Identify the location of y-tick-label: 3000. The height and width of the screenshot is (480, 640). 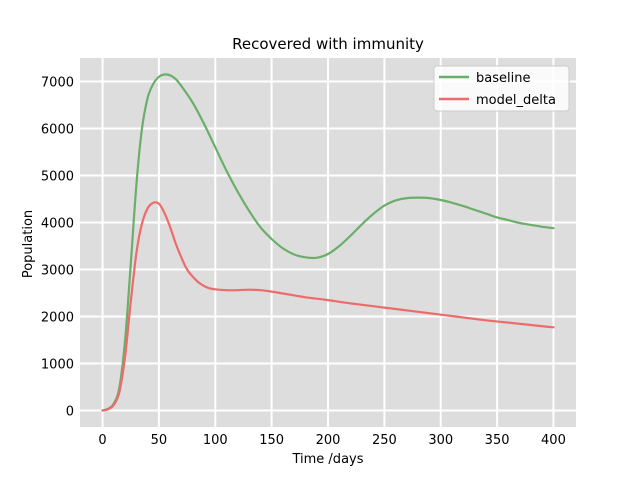
(57, 271).